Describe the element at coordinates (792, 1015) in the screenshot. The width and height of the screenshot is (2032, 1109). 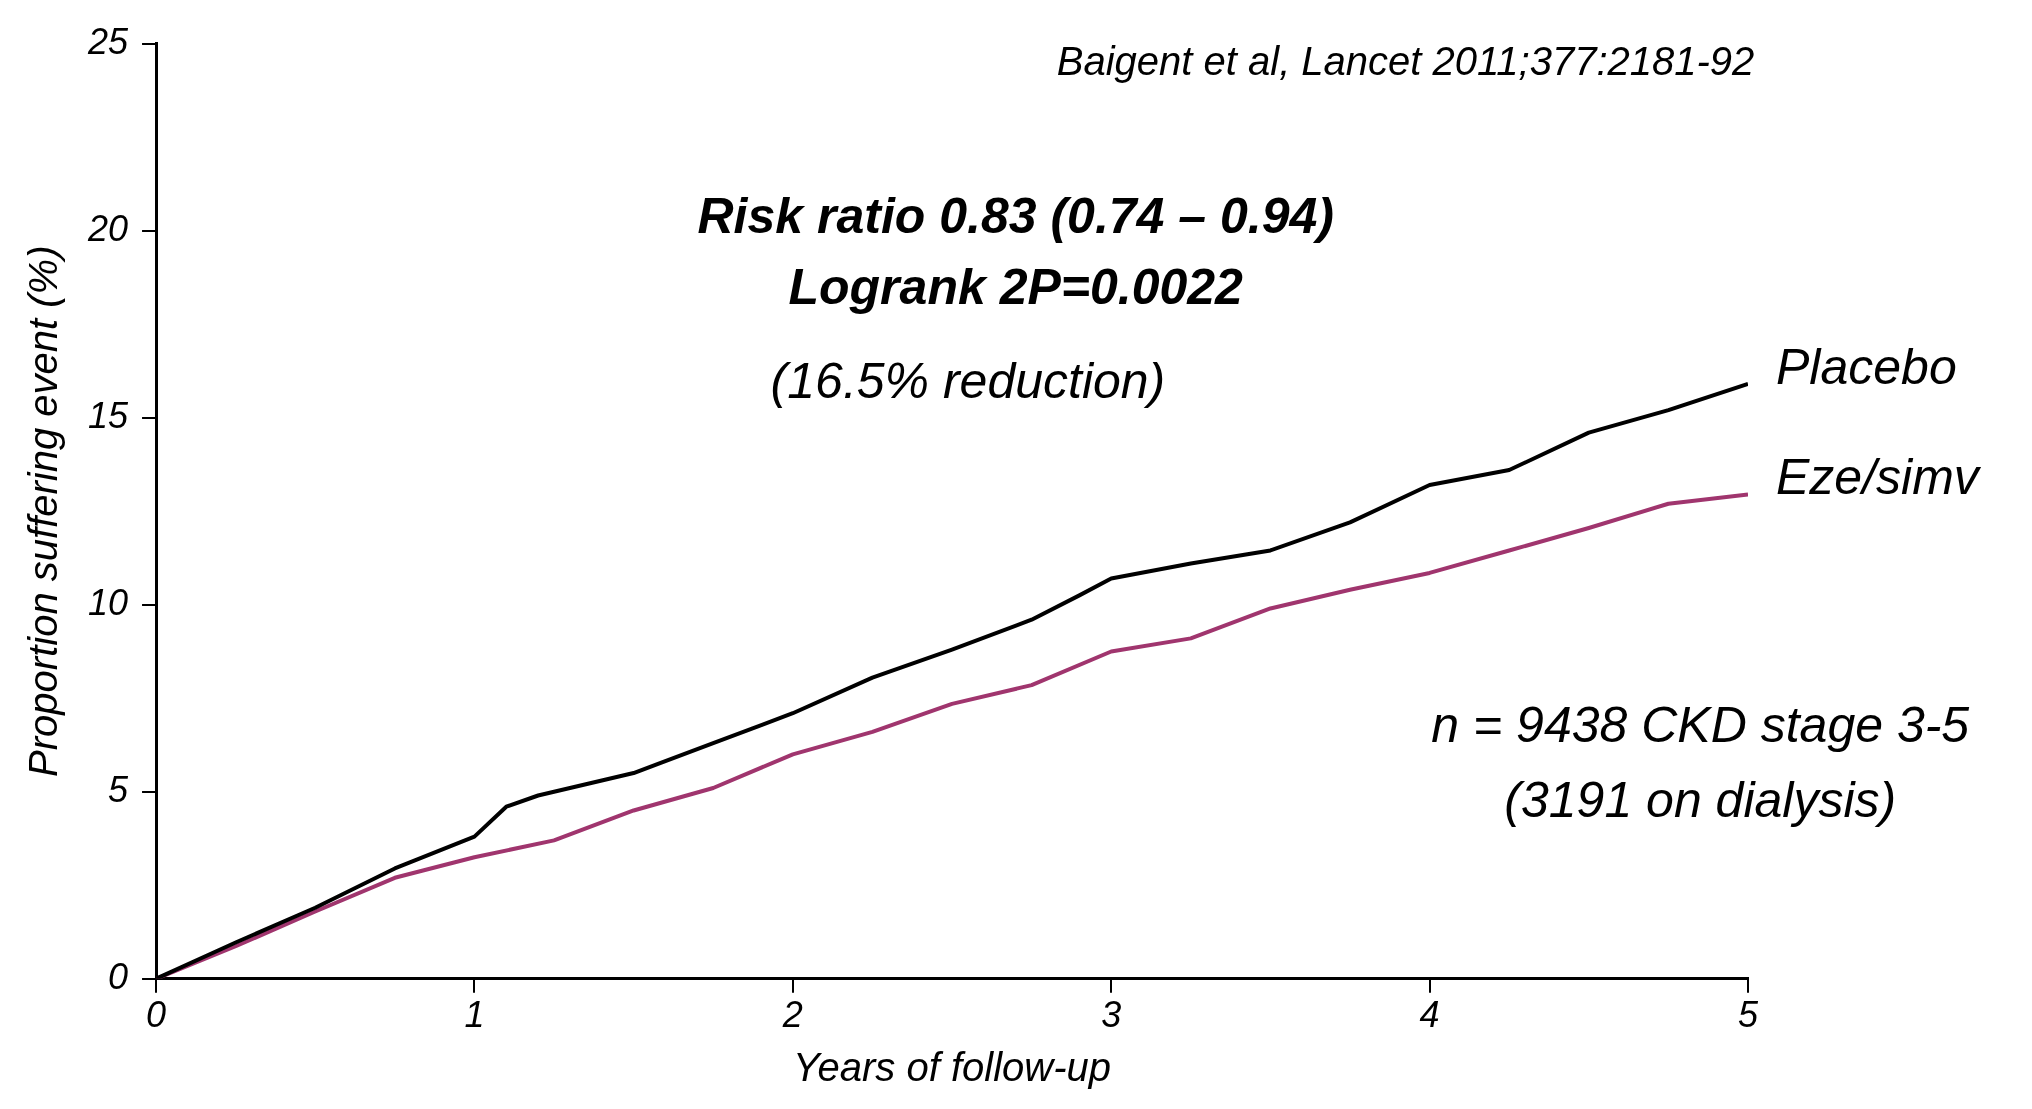
I see `x-tick-label: 2` at that location.